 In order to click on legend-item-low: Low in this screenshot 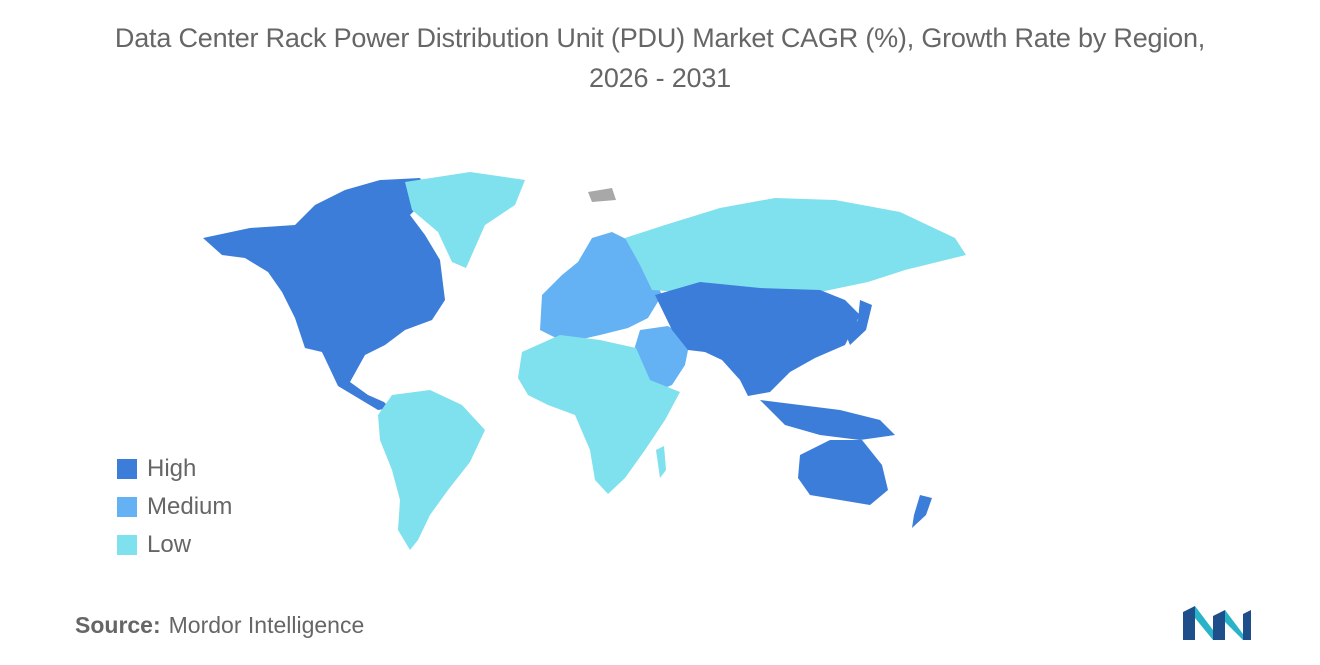, I will do `click(174, 545)`.